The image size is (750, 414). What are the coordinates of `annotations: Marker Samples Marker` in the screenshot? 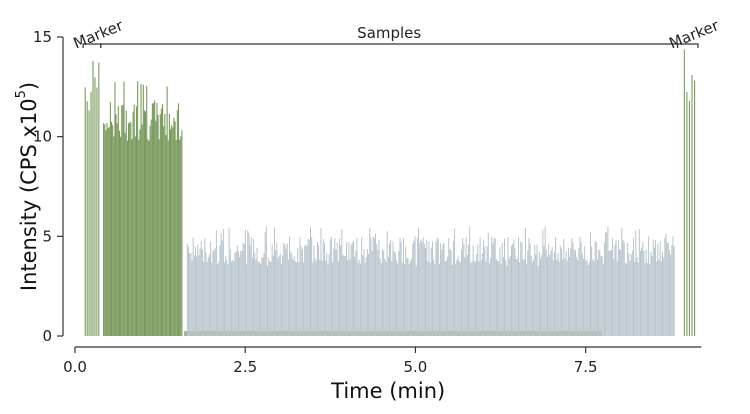 It's located at (396, 34).